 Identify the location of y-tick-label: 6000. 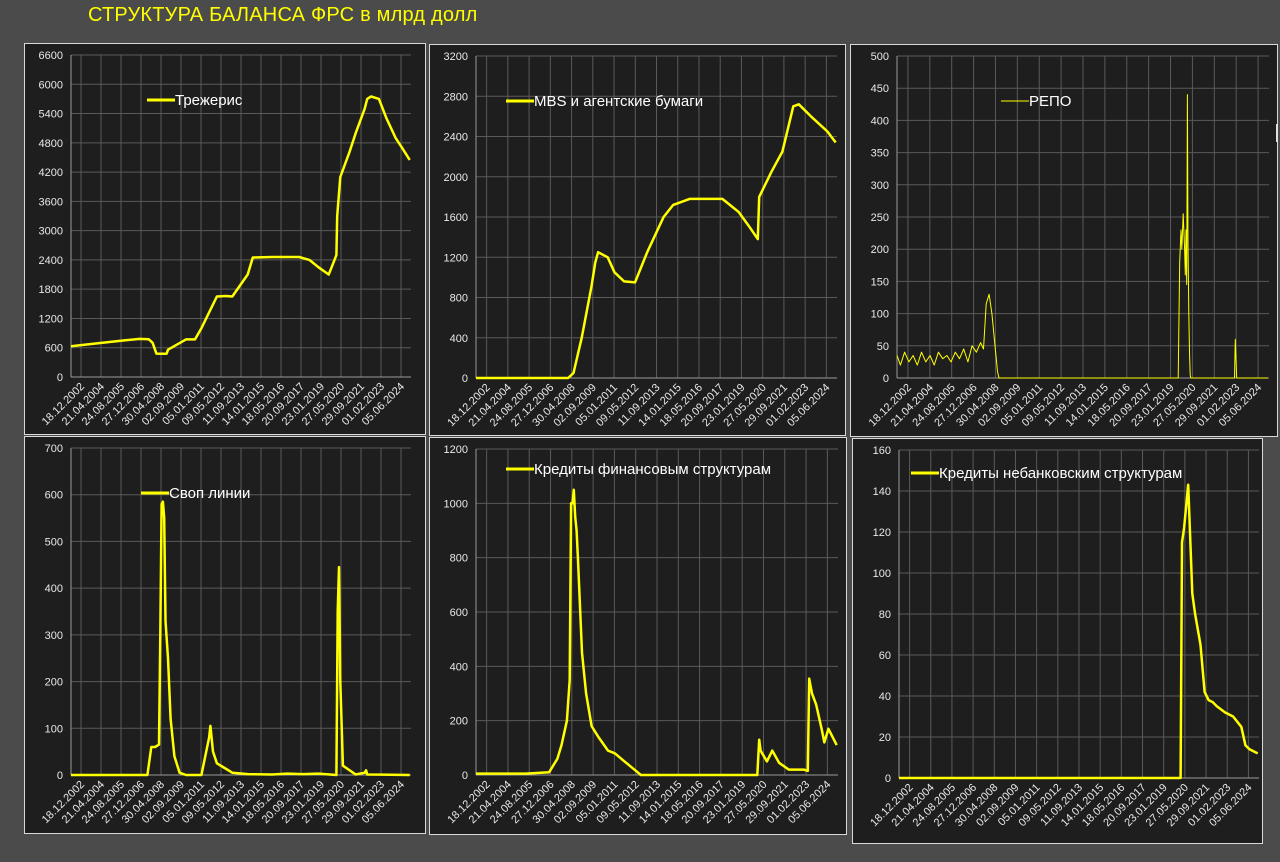
(51, 85).